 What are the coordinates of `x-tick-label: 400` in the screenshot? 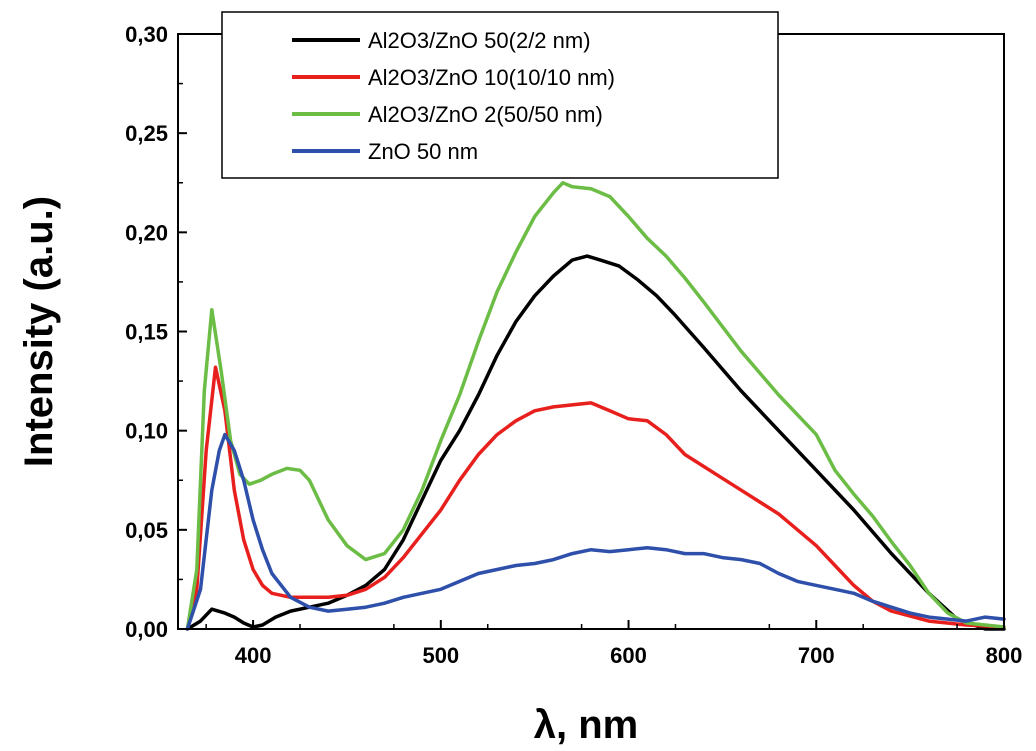 It's located at (253, 655).